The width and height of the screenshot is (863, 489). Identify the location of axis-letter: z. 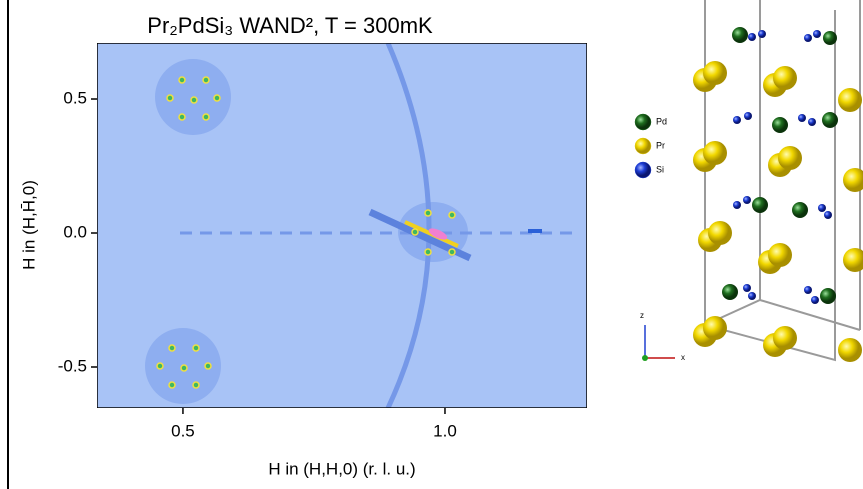
(642, 315).